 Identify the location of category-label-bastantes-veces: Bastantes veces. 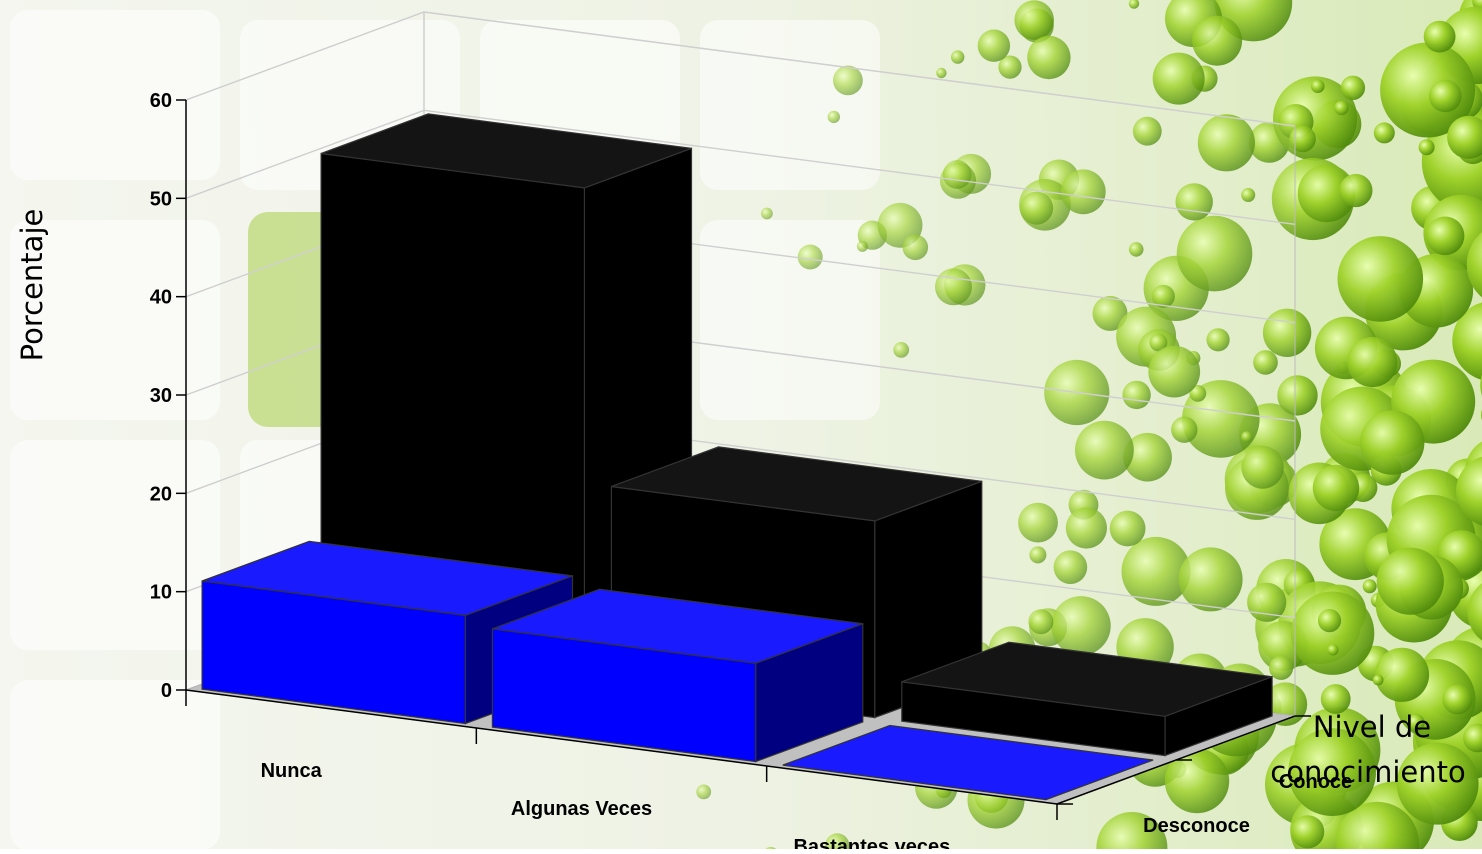
(871, 842).